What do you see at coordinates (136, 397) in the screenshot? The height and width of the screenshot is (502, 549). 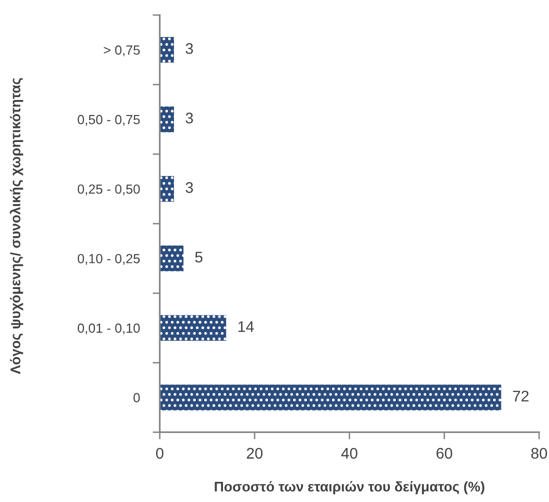 I see `y-tick-label: 0` at bounding box center [136, 397].